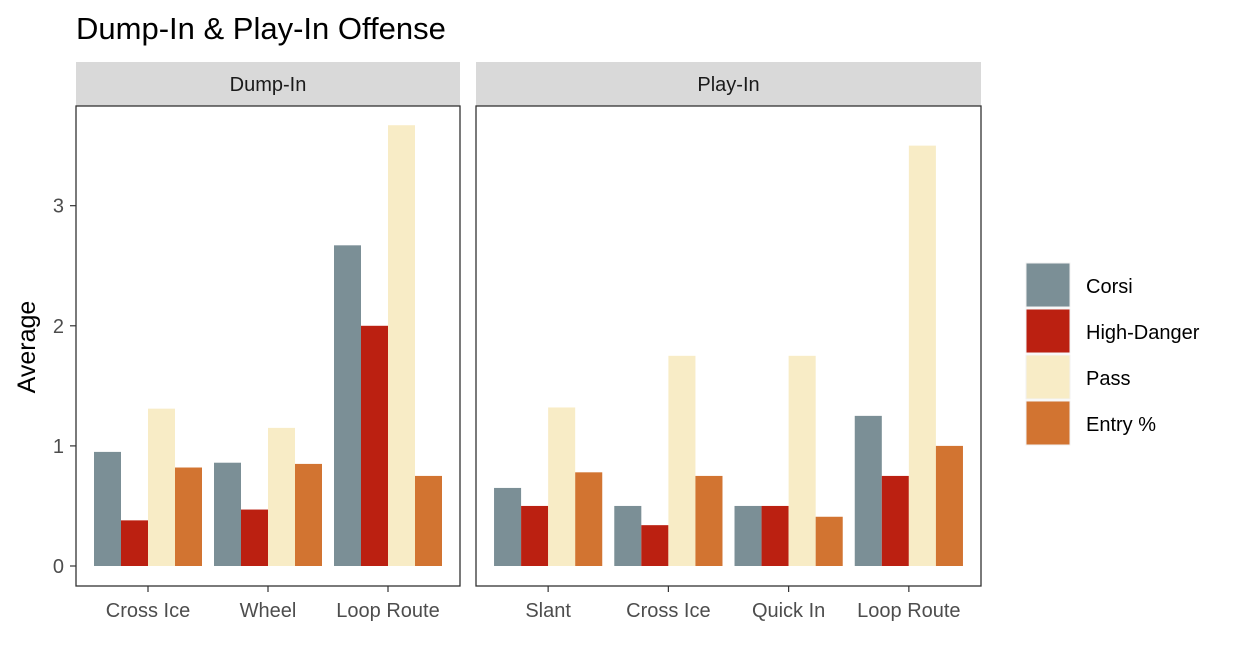 This screenshot has height=672, width=1248. Describe the element at coordinates (1048, 377) in the screenshot. I see `legend-key-pass` at that location.